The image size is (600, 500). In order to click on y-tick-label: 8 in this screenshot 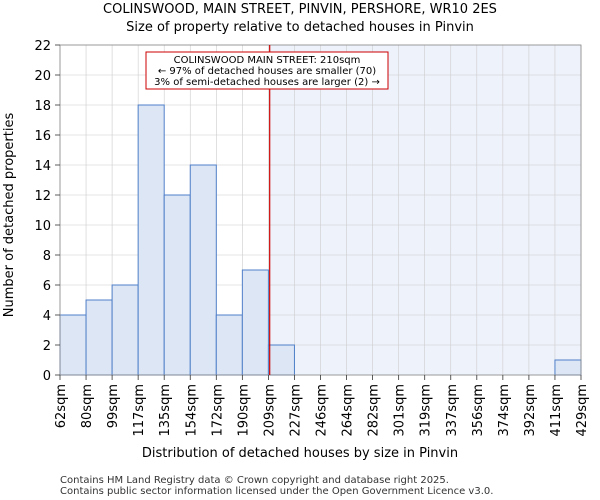, I will do `click(47, 256)`.